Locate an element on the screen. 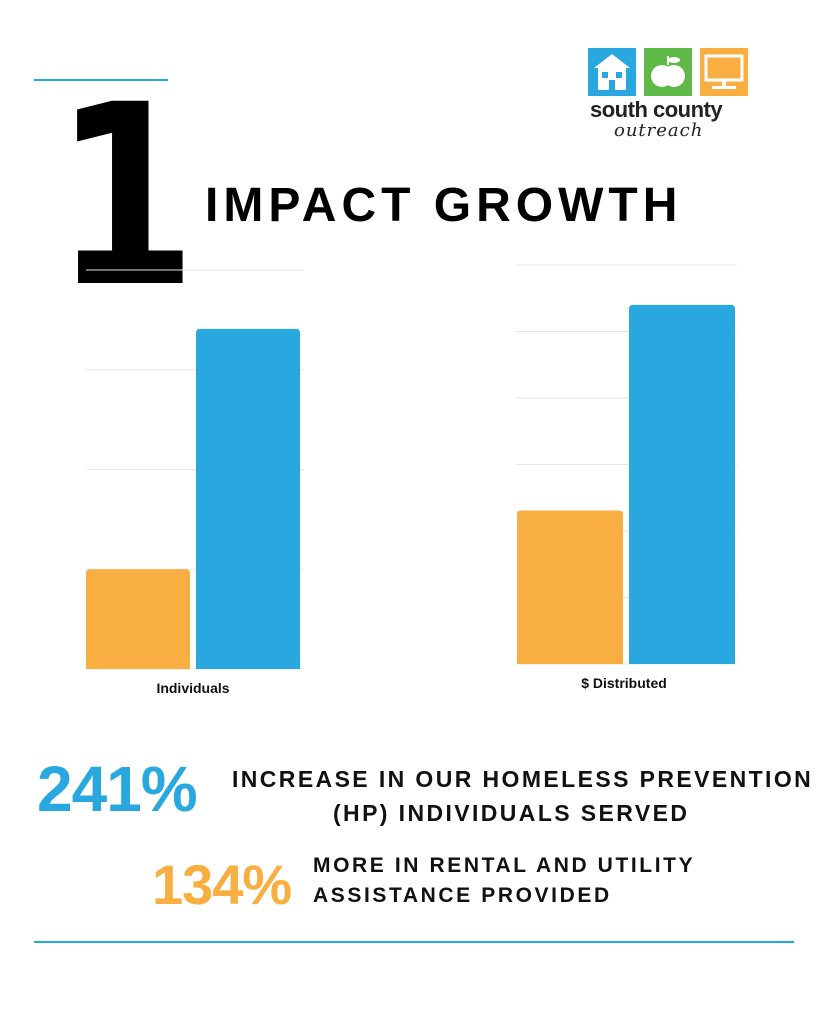 The height and width of the screenshot is (1024, 819). bottom-divider is located at coordinates (414, 942).